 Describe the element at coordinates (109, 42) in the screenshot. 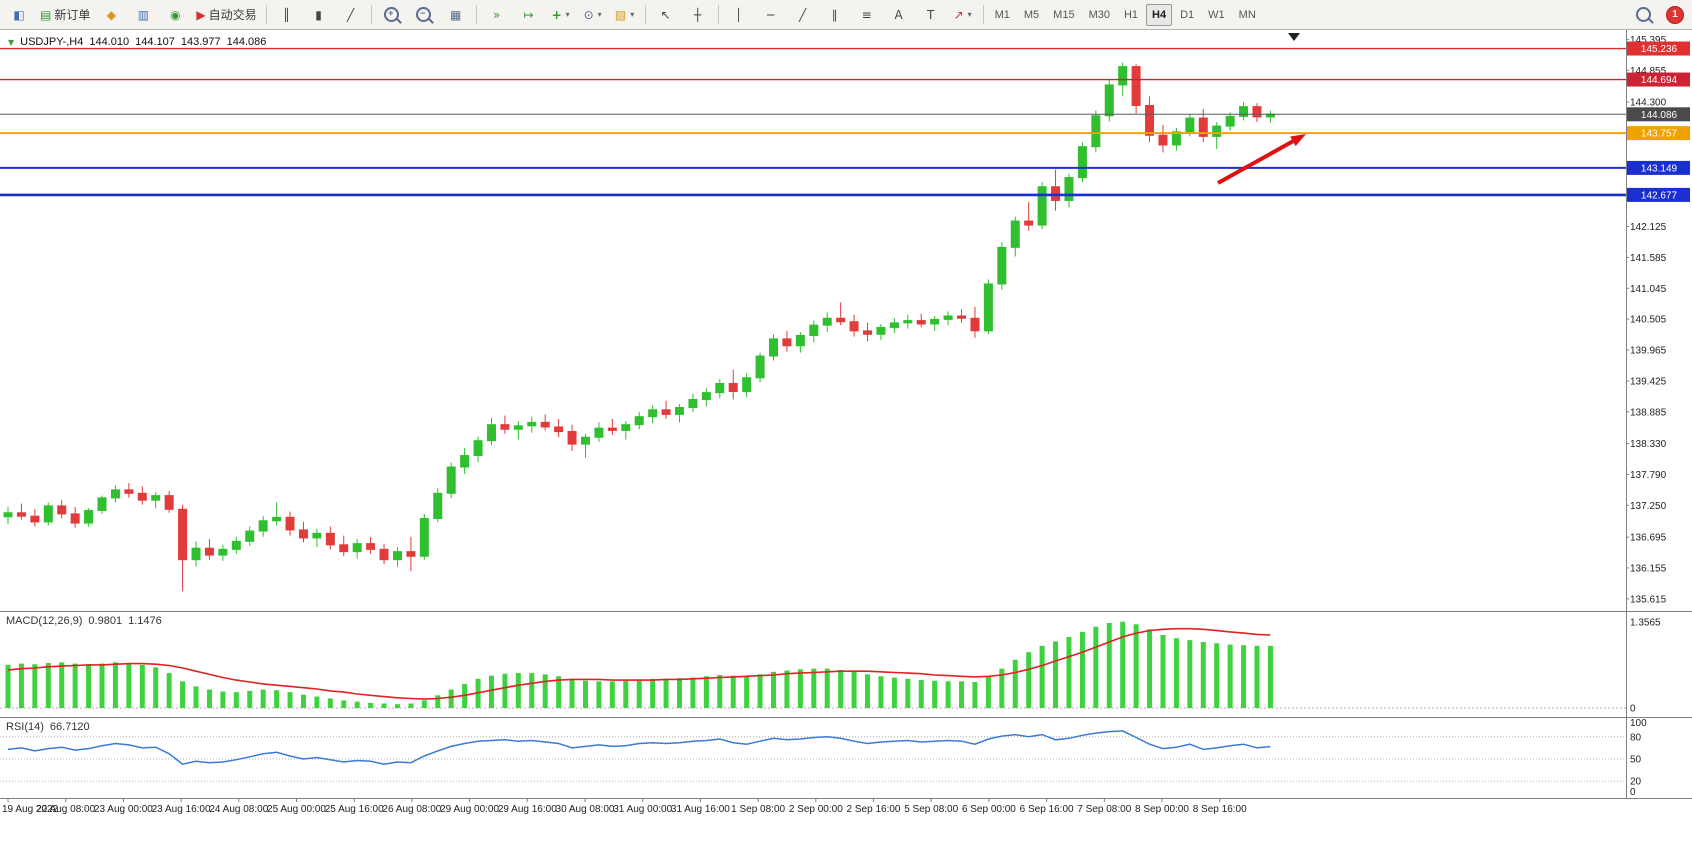

I see `open-value: 144.010` at that location.